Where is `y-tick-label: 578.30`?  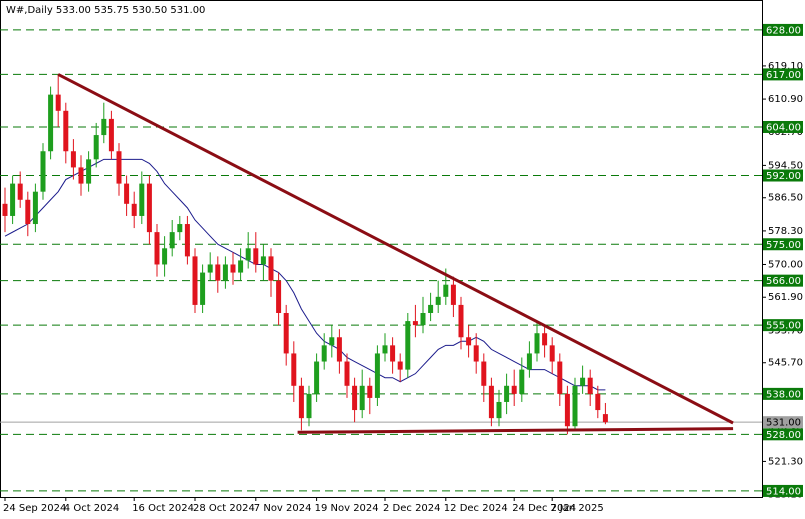
y-tick-label: 578.30 is located at coordinates (785, 231).